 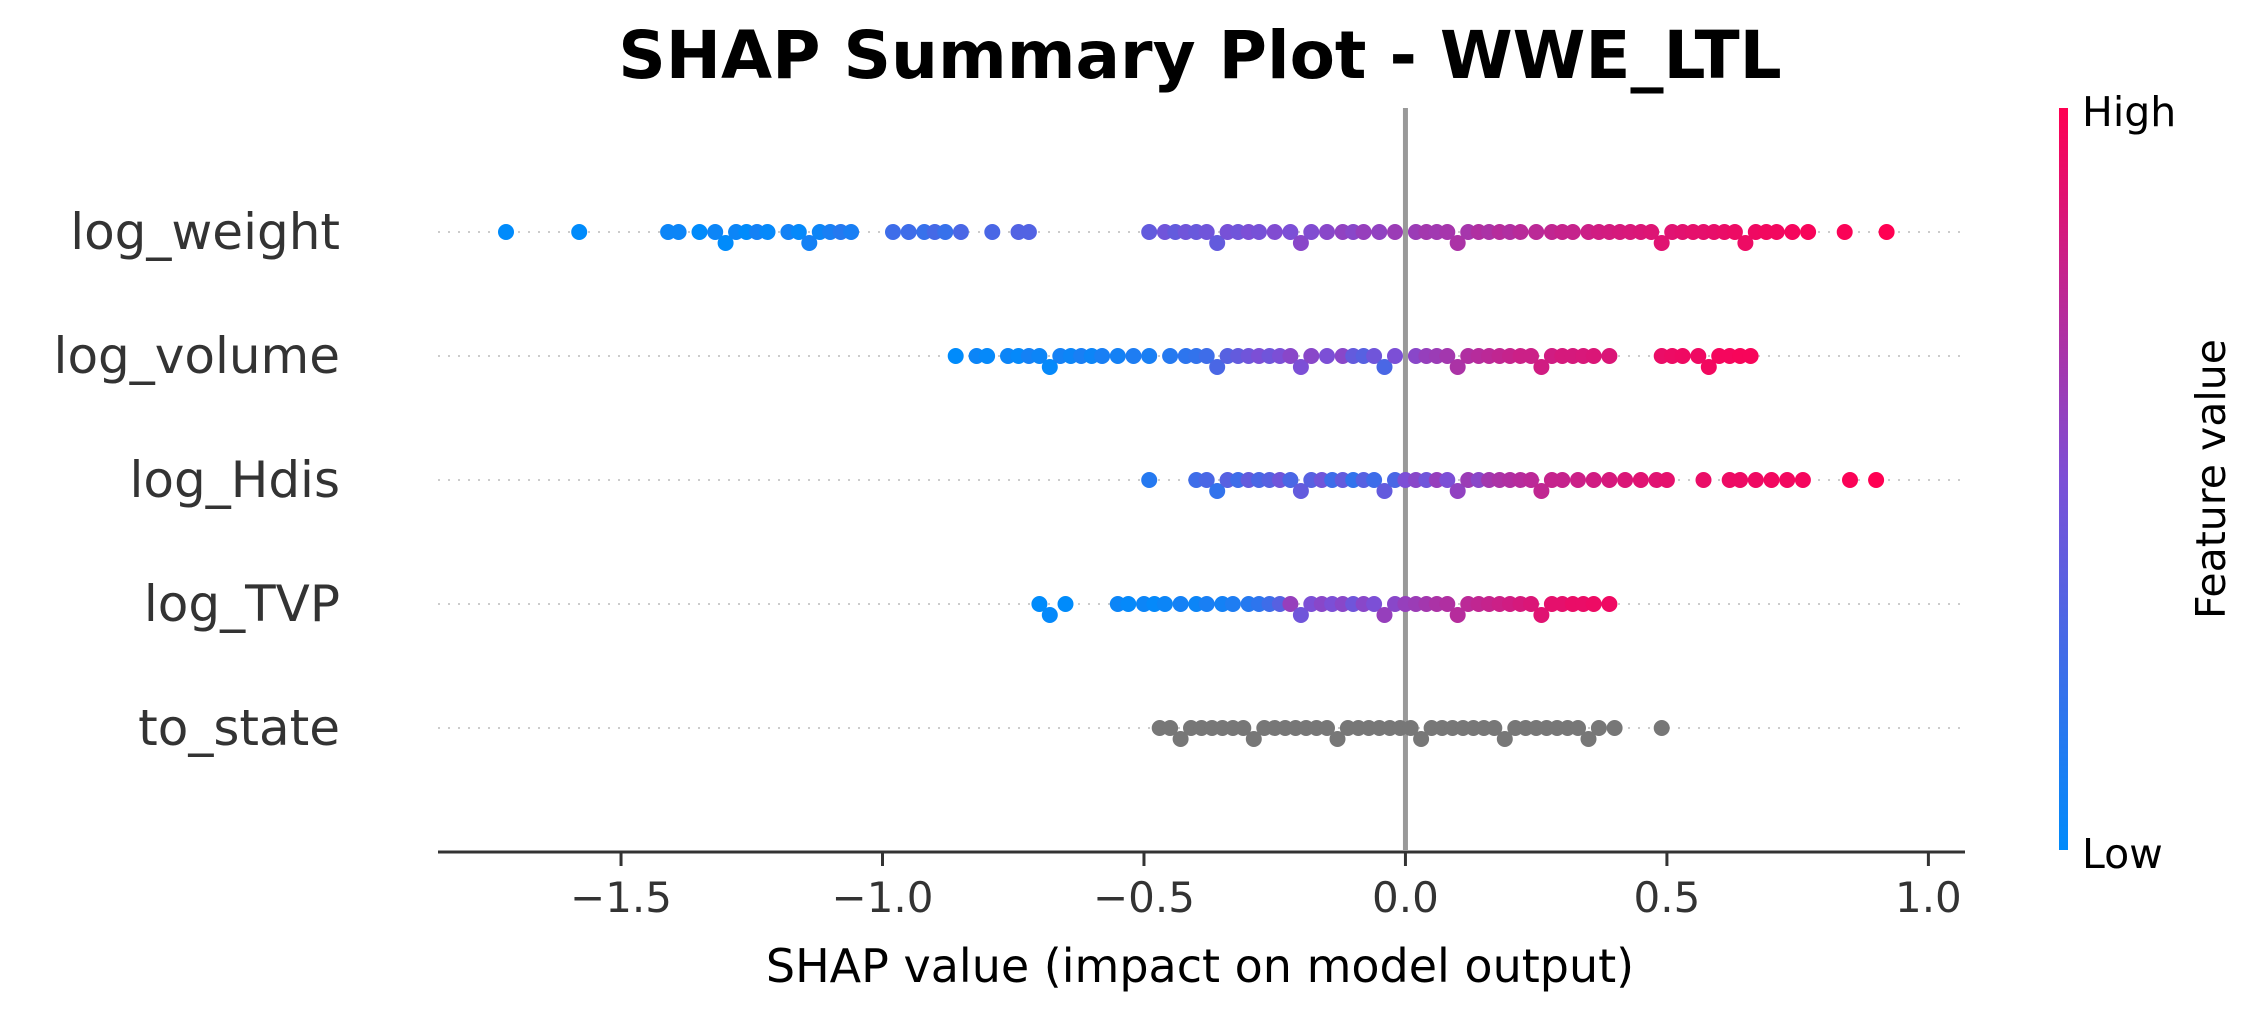 I want to click on colorbar, so click(x=2063, y=479).